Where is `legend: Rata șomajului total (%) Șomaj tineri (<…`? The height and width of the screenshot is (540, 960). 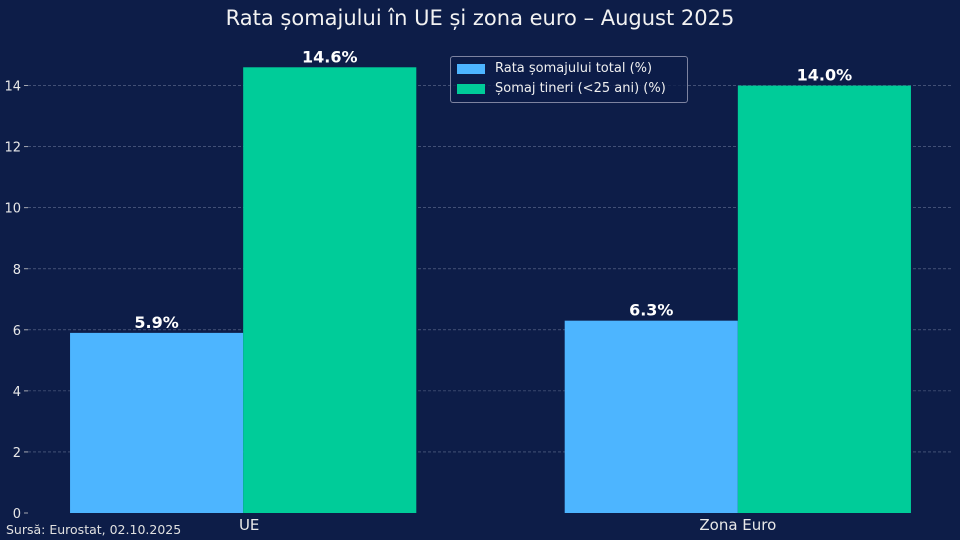
legend: Rata șomajului total (%) Șomaj tineri (<… is located at coordinates (569, 79).